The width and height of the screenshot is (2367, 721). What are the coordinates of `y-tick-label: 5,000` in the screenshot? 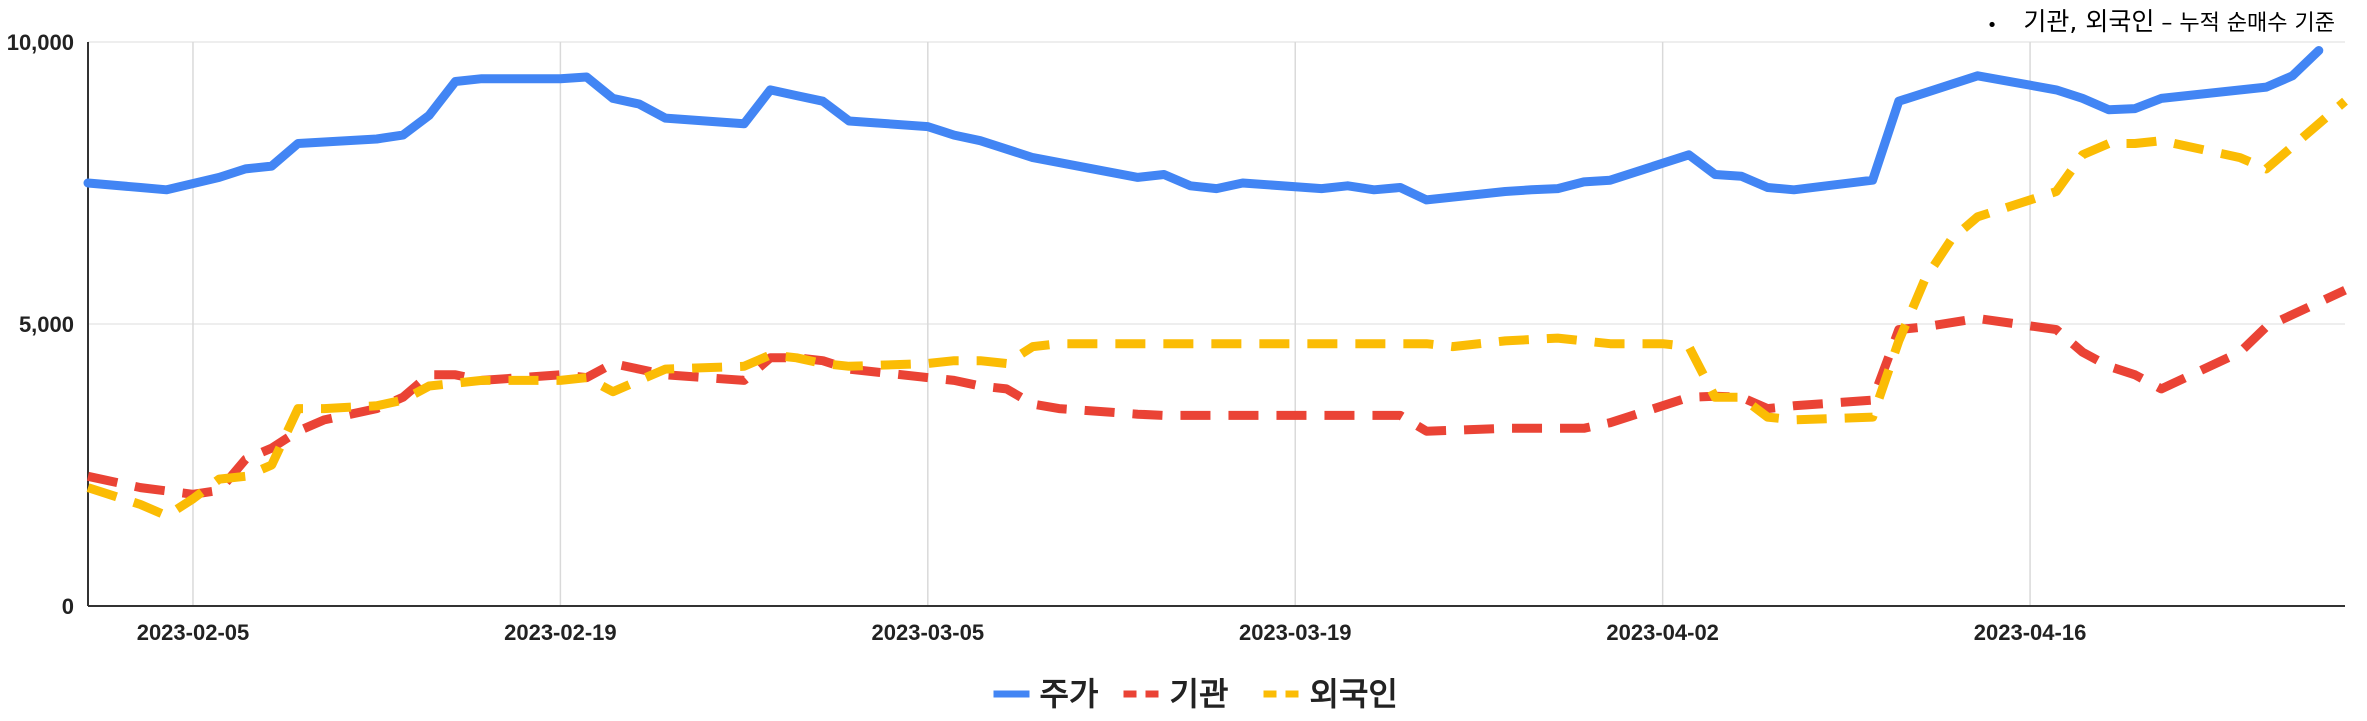 It's located at (46, 324).